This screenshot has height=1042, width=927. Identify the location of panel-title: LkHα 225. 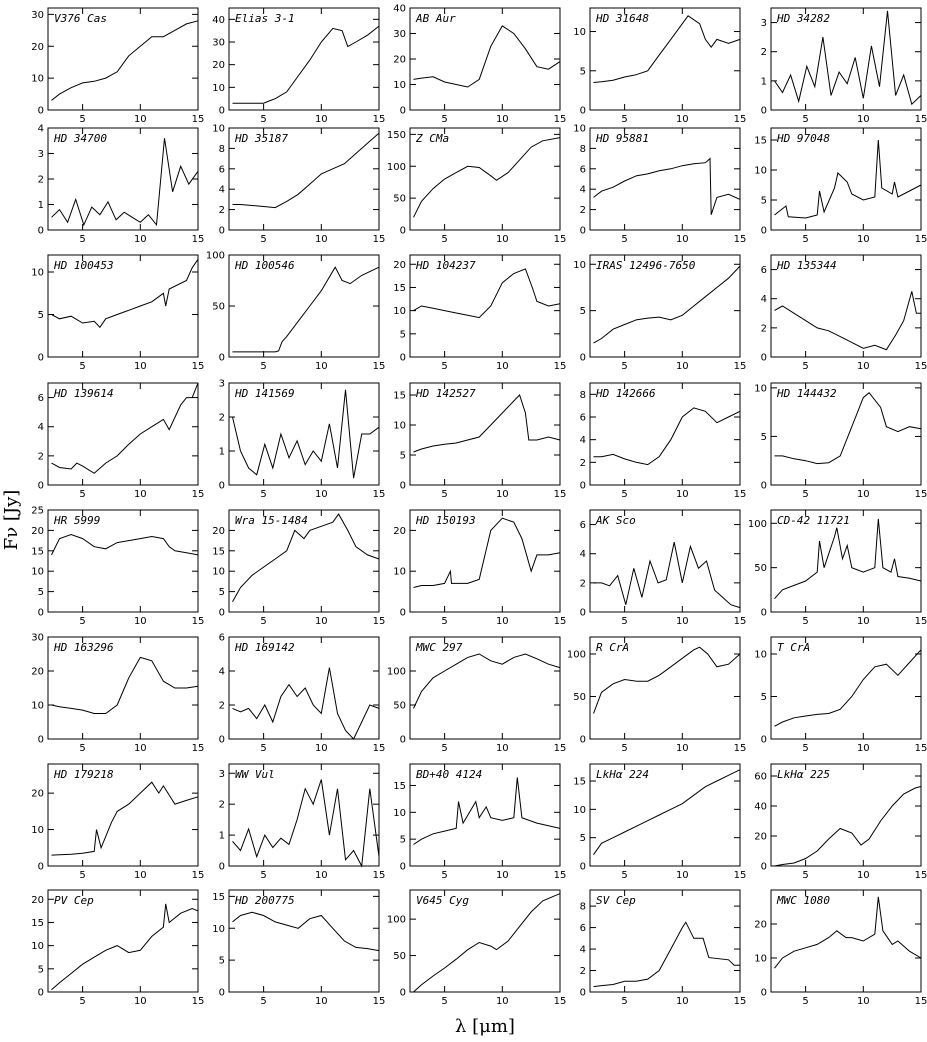
(803, 774).